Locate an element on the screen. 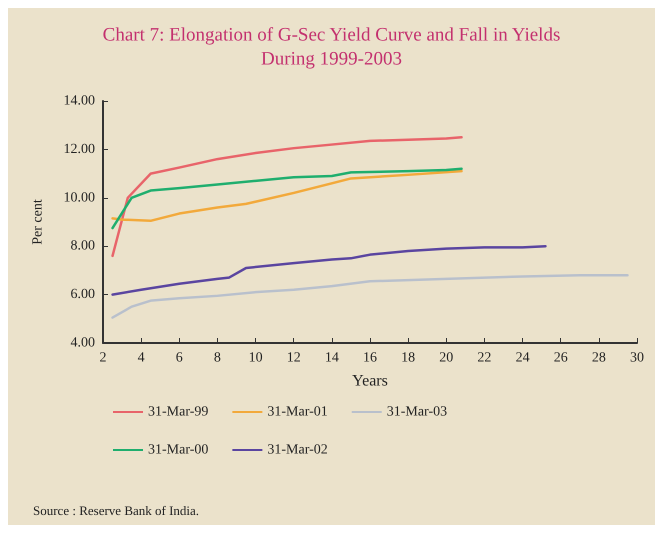 Image resolution: width=663 pixels, height=533 pixels. legend-label: 31-Mar-01 is located at coordinates (297, 412).